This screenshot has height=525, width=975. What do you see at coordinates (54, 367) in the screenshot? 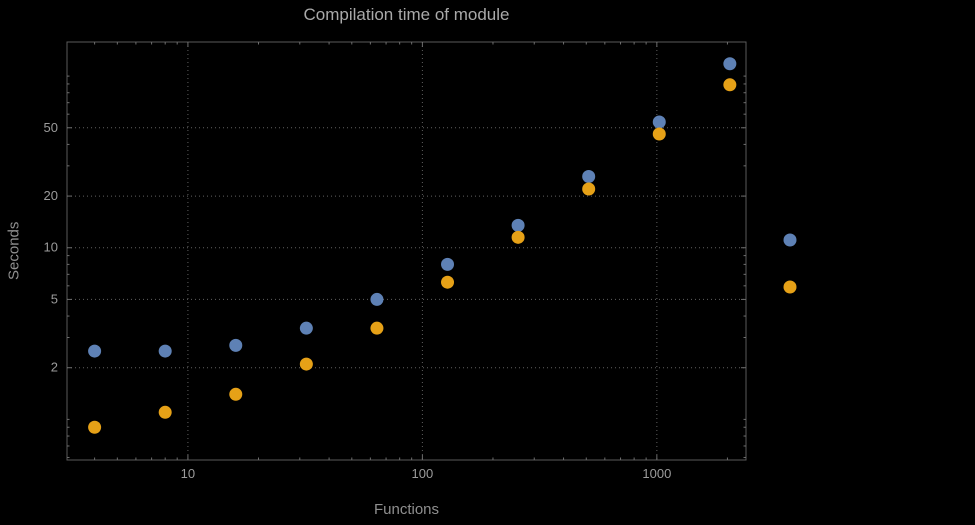
I see `y-tick-label: 2` at bounding box center [54, 367].